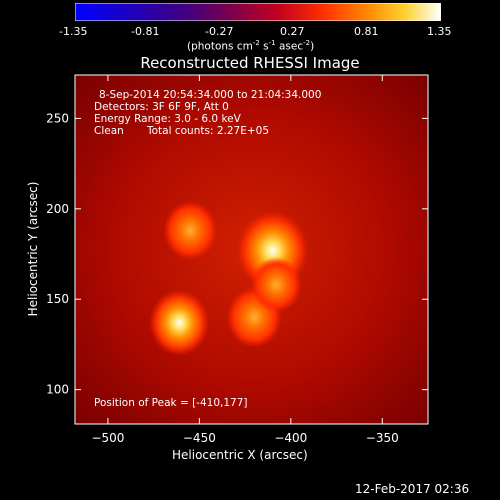 This screenshot has width=500, height=500. Describe the element at coordinates (382, 438) in the screenshot. I see `x-tick-label: −350` at that location.